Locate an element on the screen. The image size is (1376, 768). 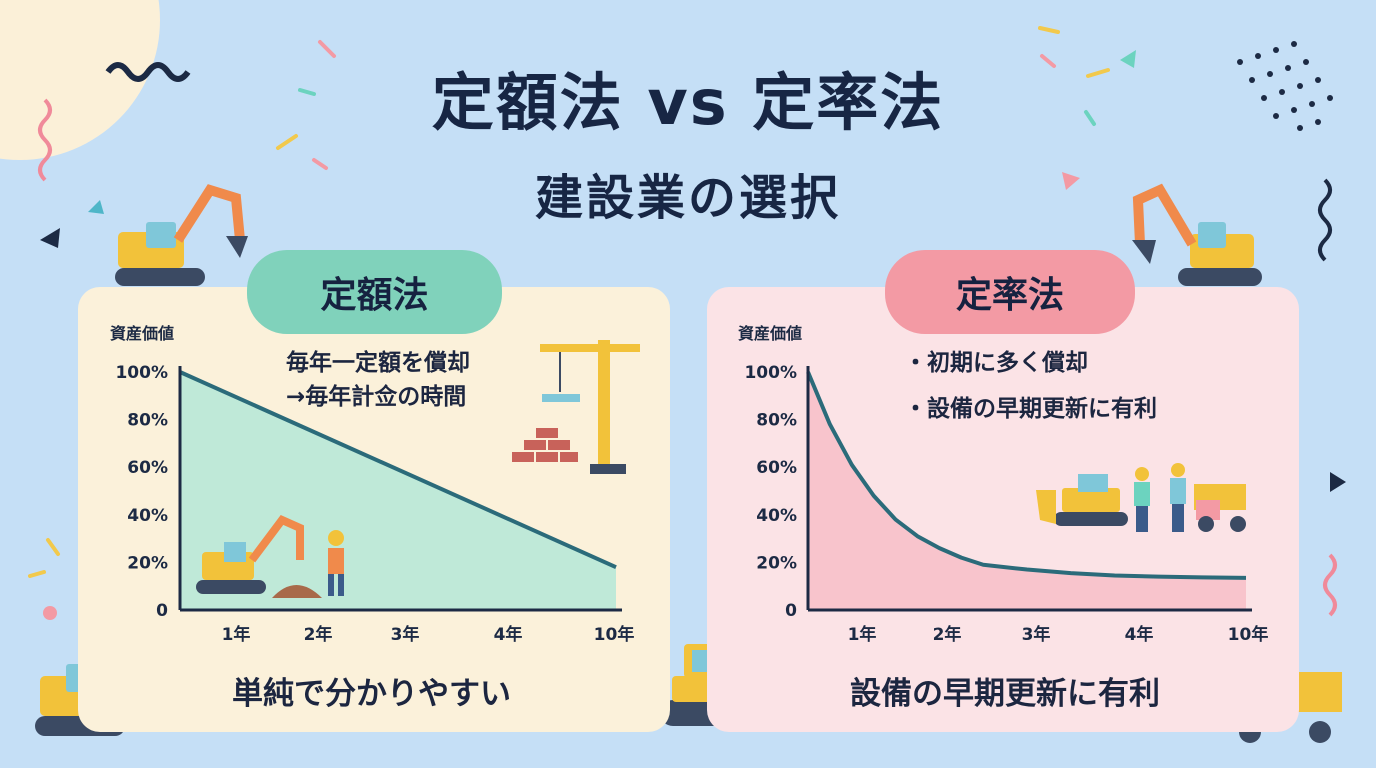
left-x-tick-label: 10年 is located at coordinates (614, 634).